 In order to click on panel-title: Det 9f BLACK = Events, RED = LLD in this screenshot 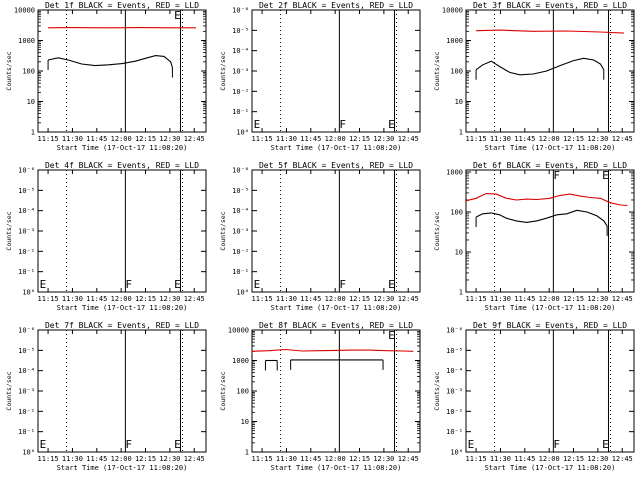, I will do `click(550, 325)`.